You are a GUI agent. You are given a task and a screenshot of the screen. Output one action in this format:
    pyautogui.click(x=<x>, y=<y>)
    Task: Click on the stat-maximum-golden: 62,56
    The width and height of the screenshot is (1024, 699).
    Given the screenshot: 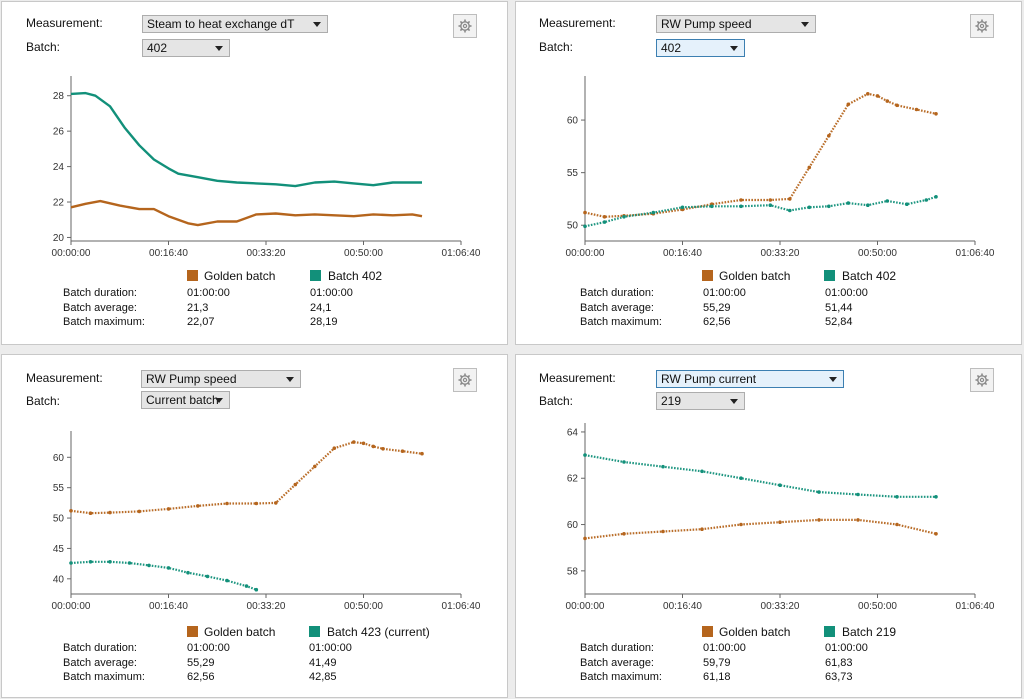 What is the action you would take?
    pyautogui.click(x=201, y=677)
    